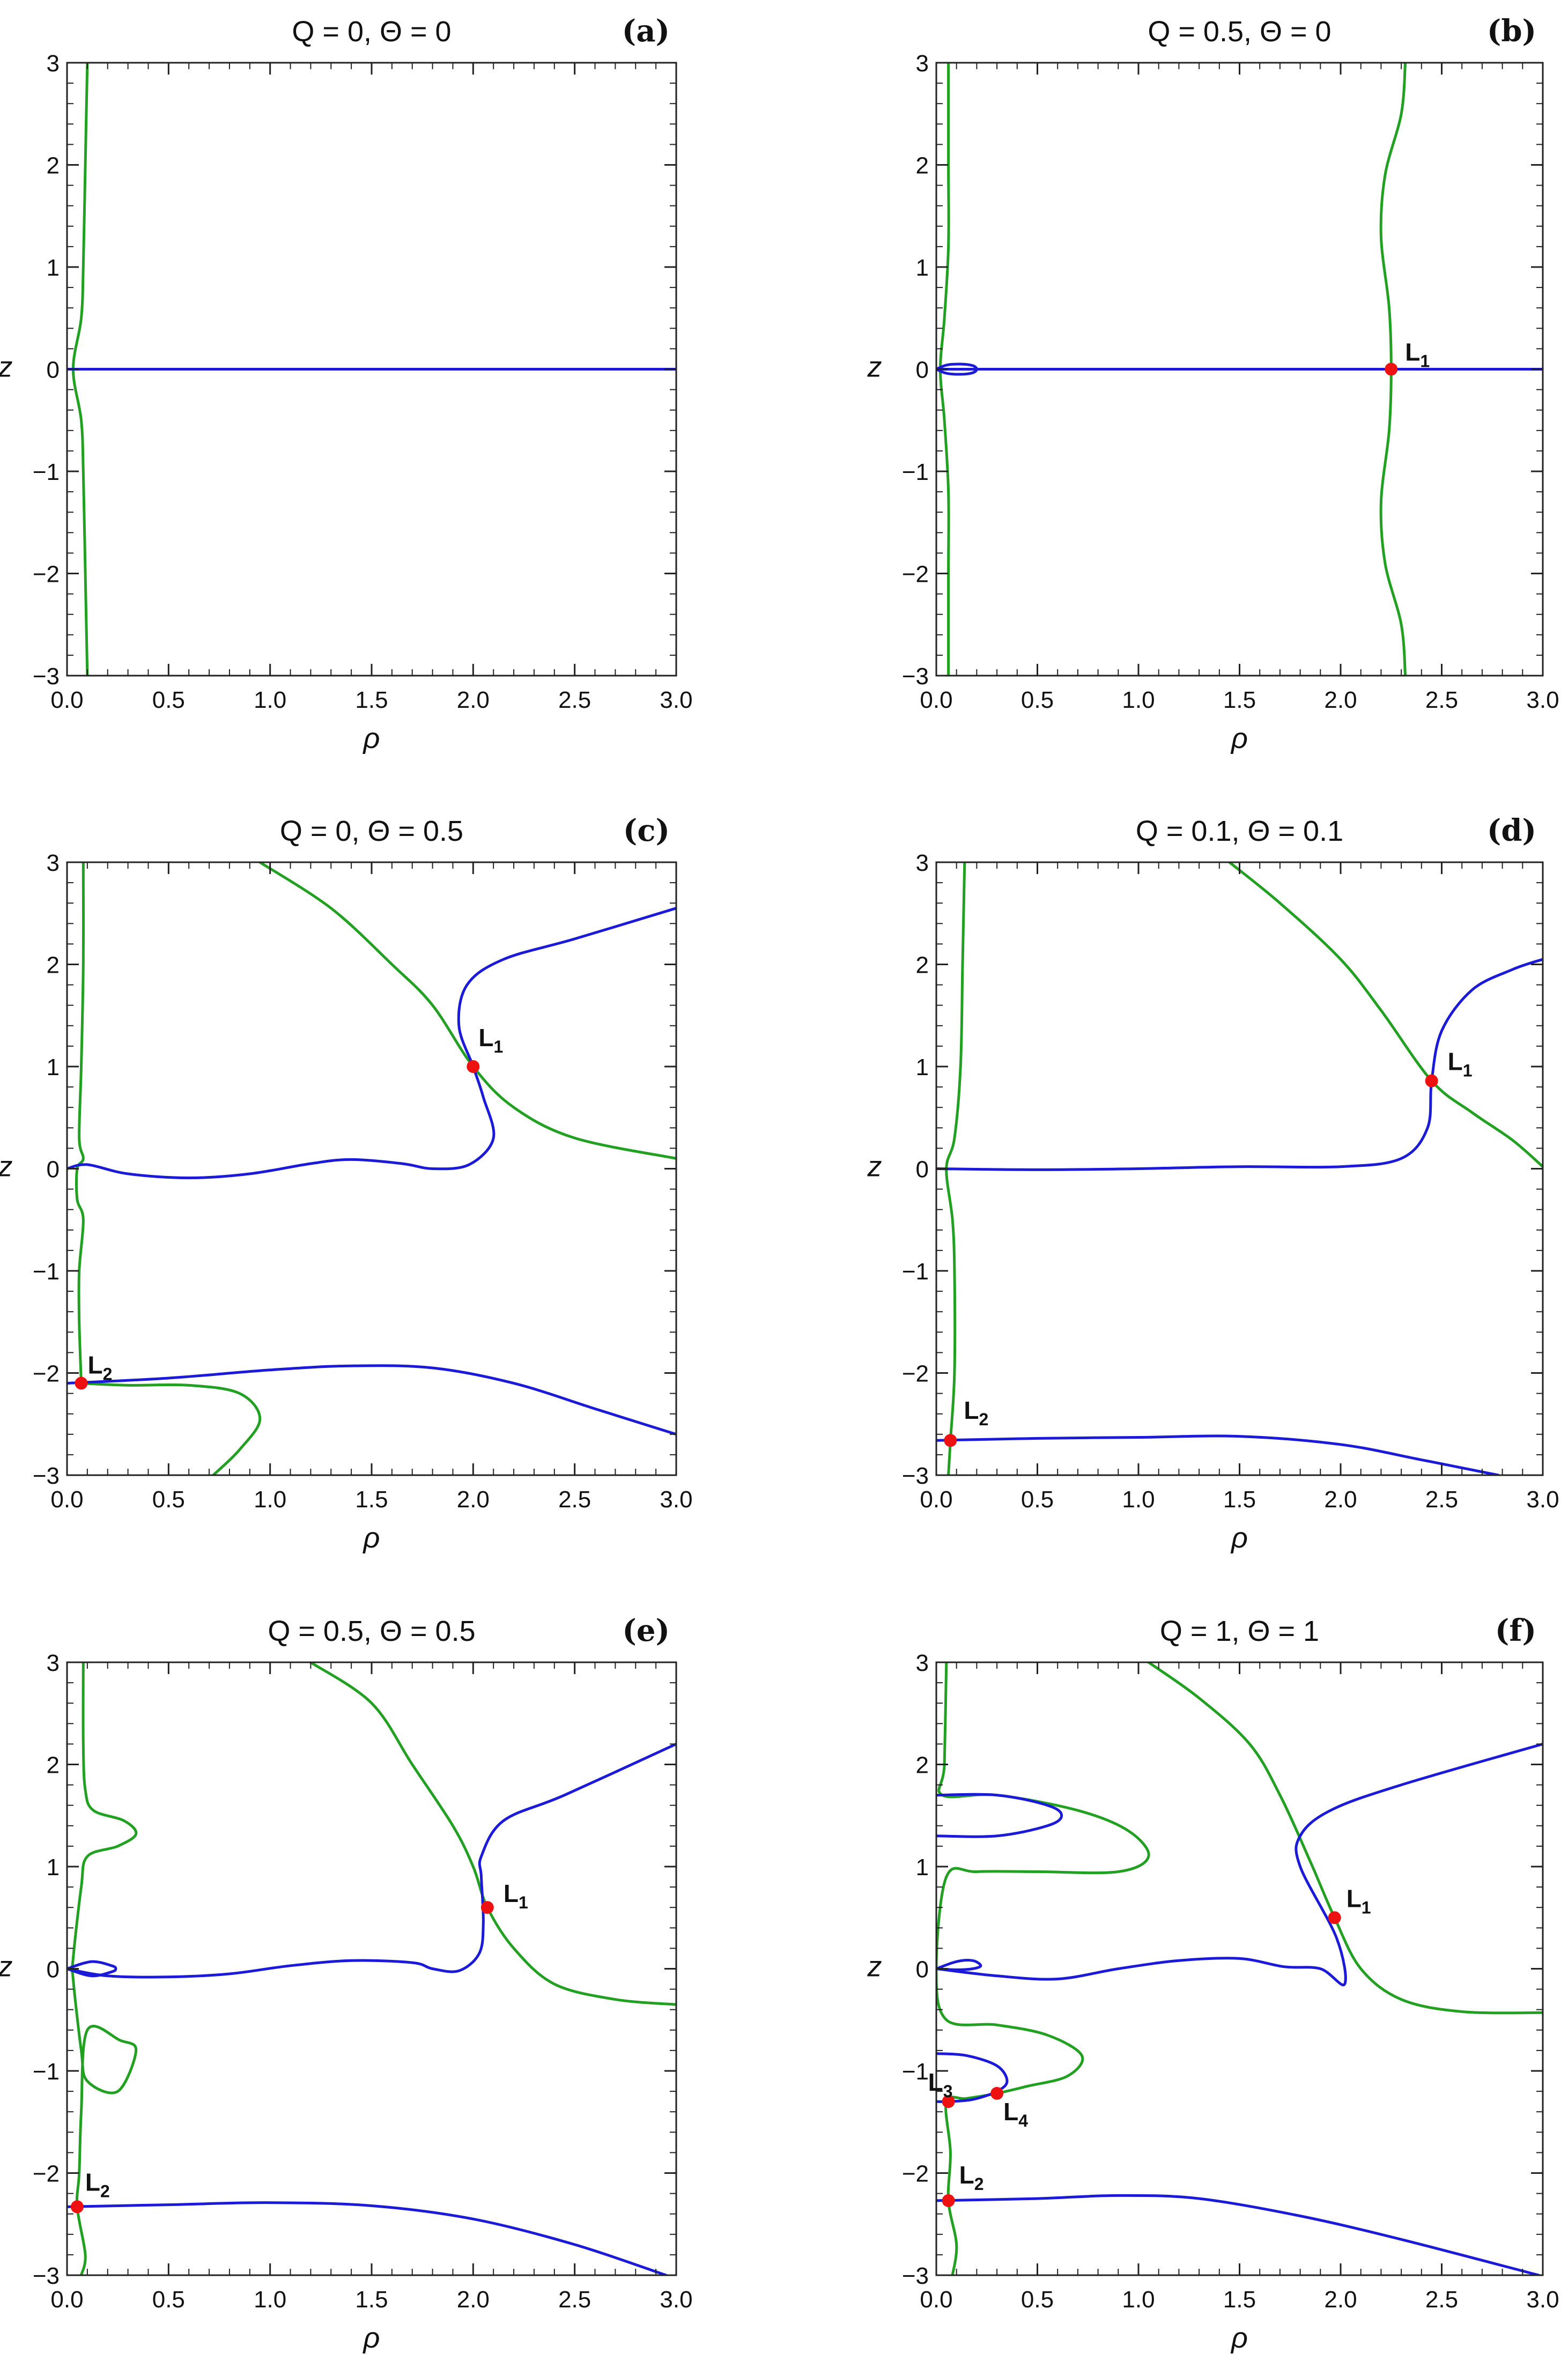  Describe the element at coordinates (371, 831) in the screenshot. I see `panel-title: Q = 0, Θ = 0.5` at that location.